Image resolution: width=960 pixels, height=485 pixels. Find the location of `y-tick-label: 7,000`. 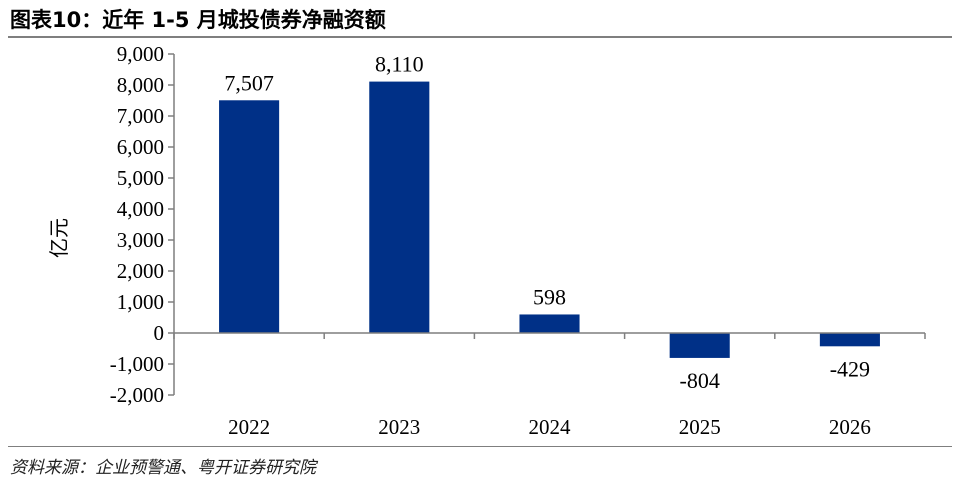

y-tick-label: 7,000 is located at coordinates (140, 116).